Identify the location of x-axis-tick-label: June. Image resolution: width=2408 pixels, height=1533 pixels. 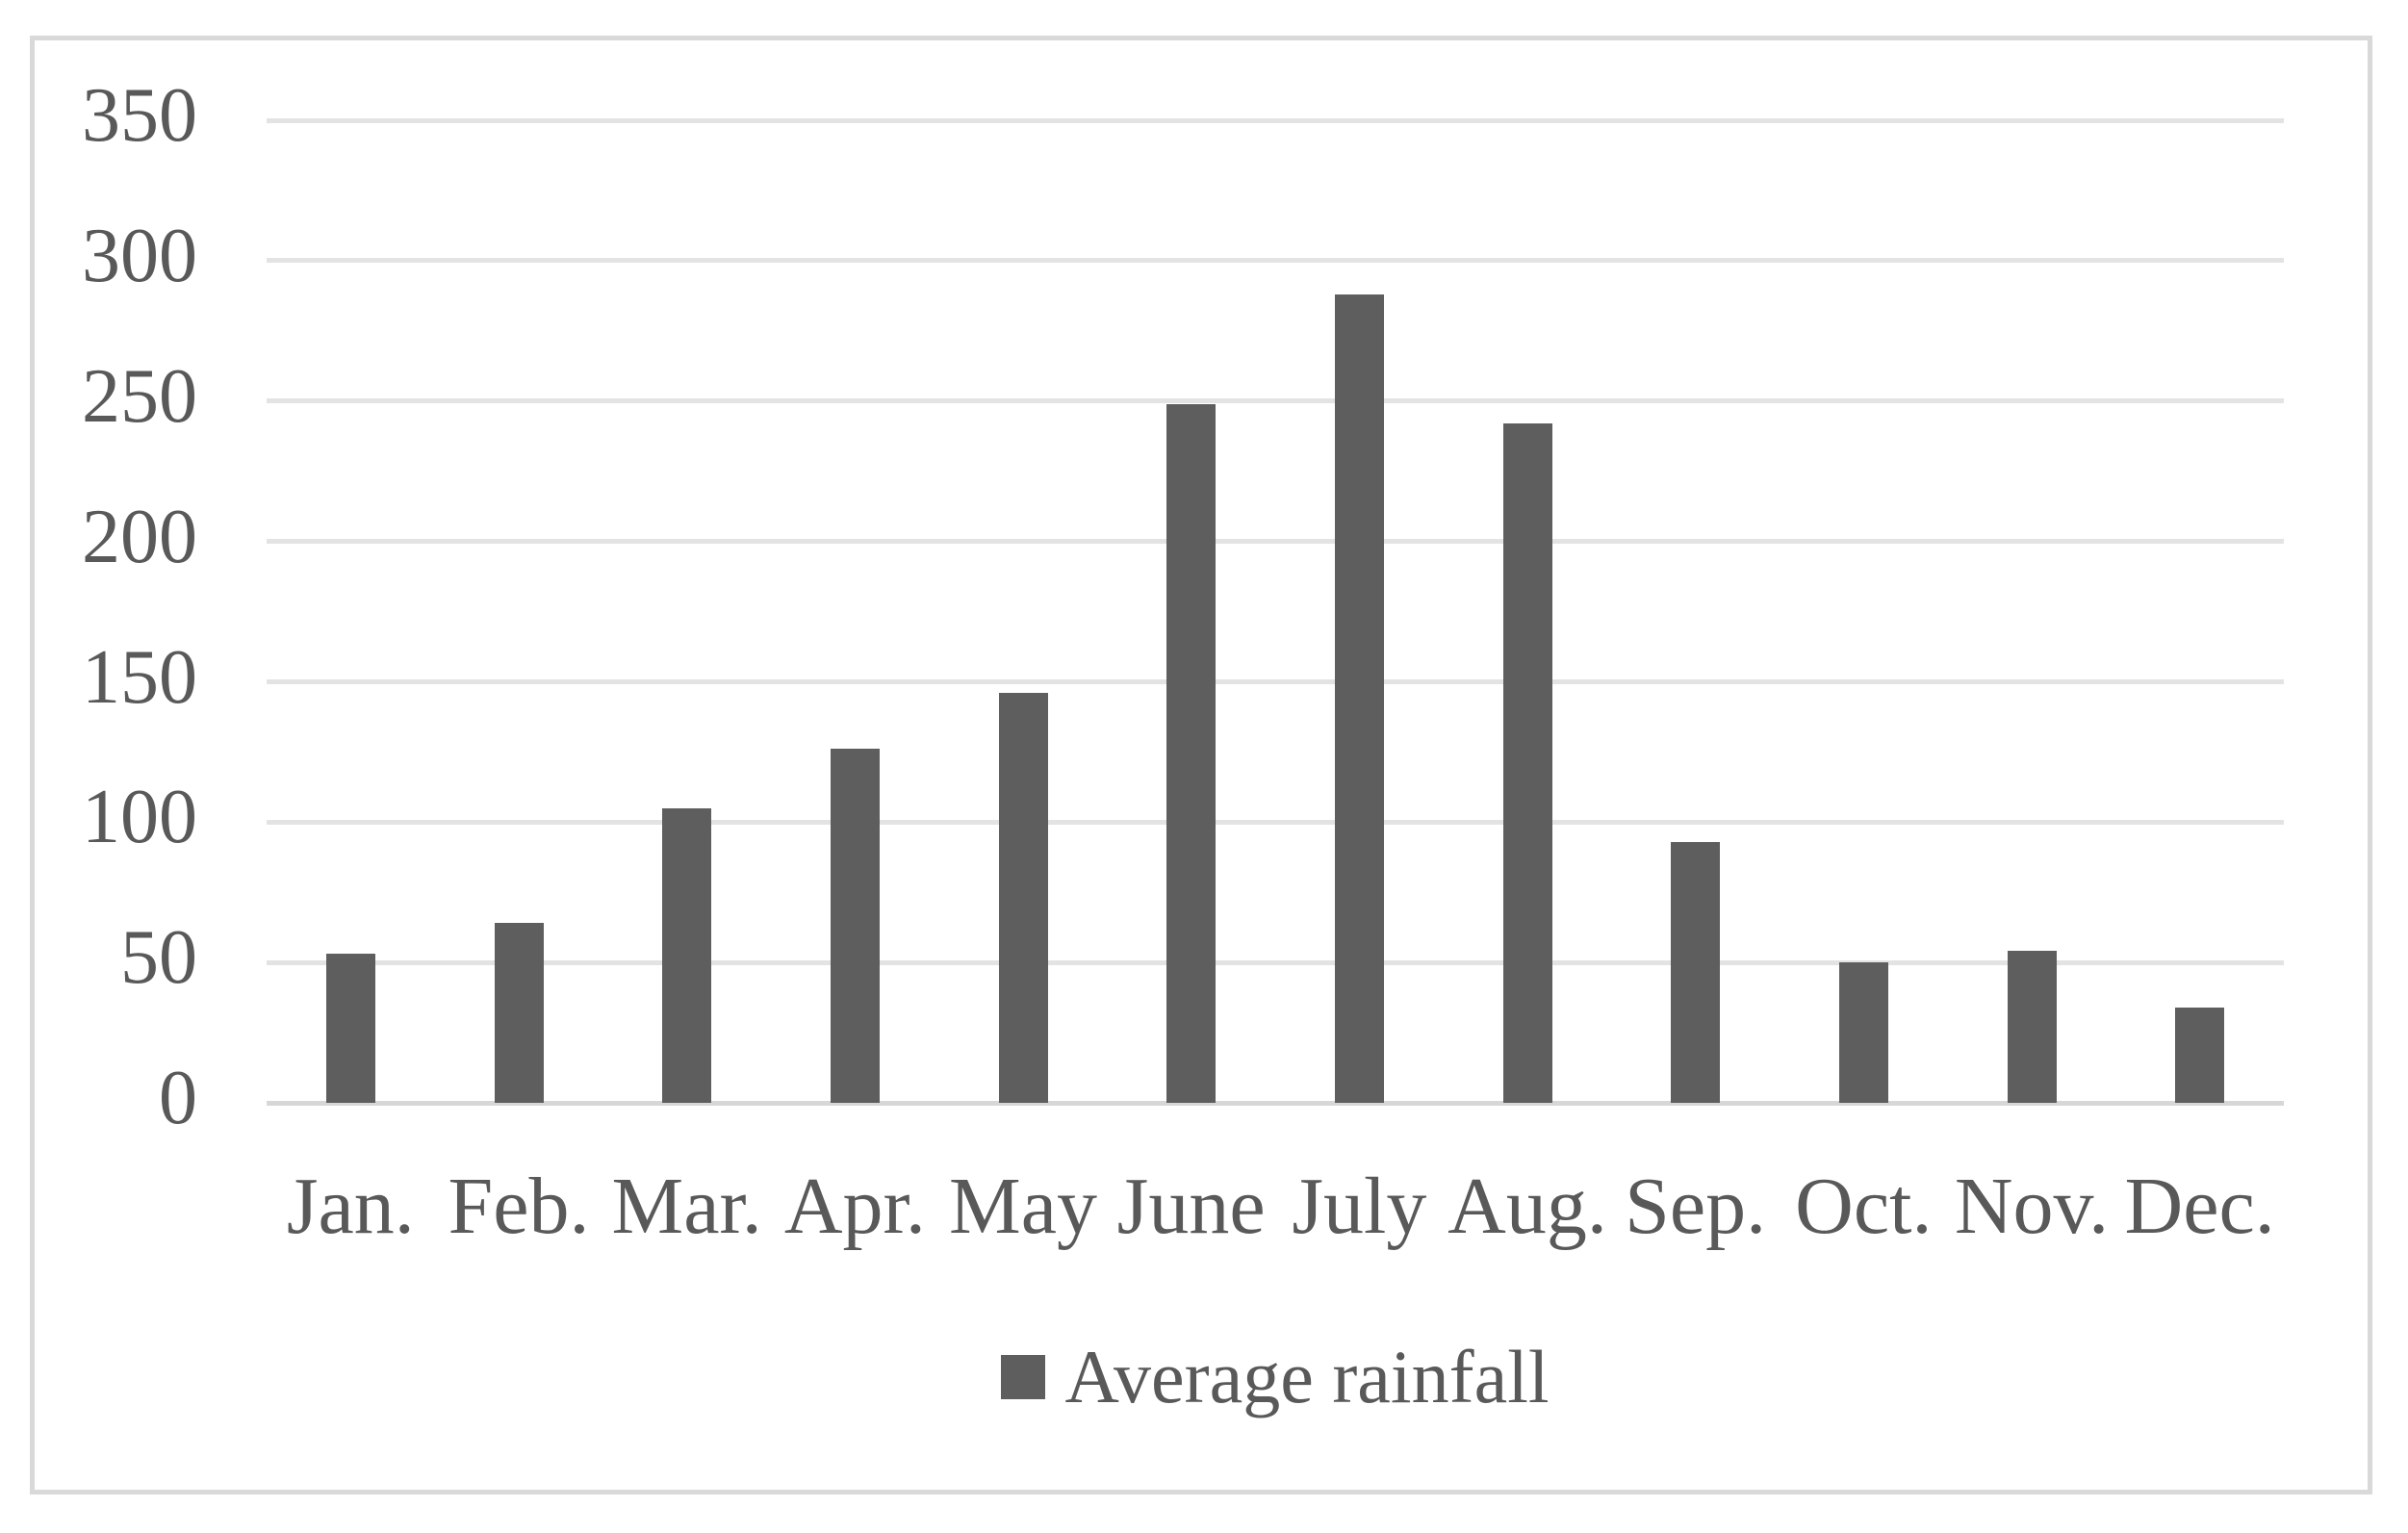
(1191, 1206).